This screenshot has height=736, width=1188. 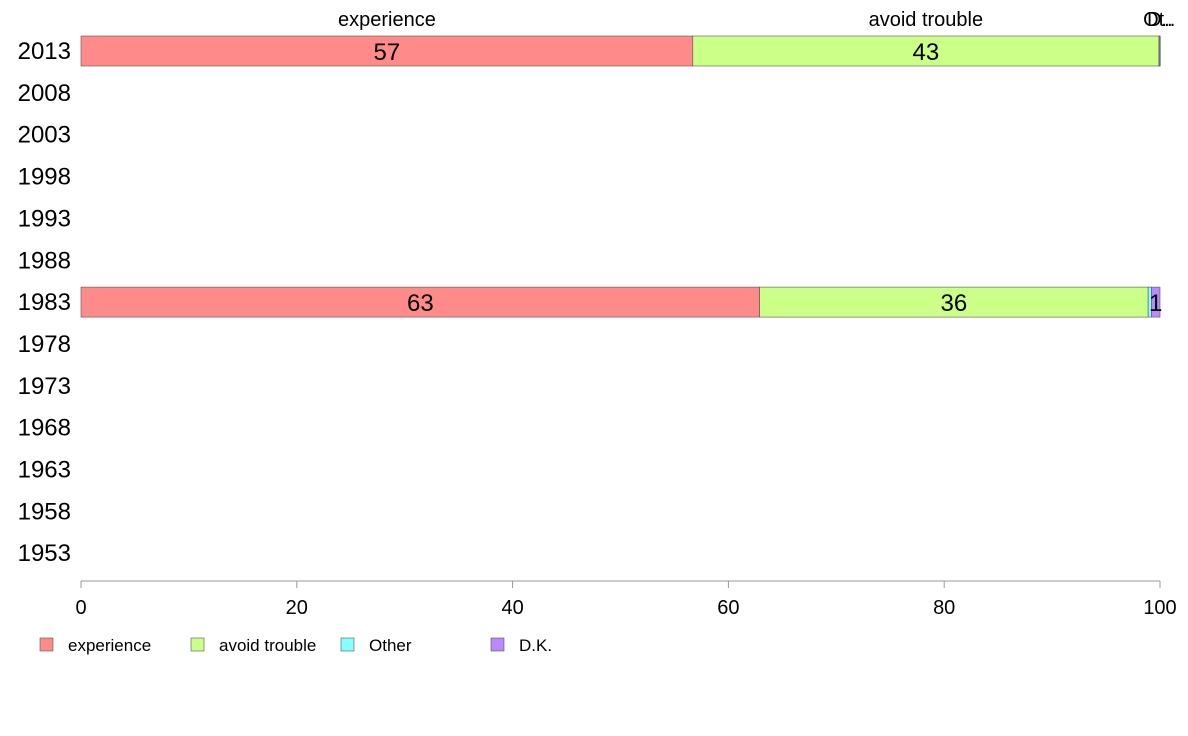 I want to click on x-tick-label-40: 40, so click(x=512, y=608).